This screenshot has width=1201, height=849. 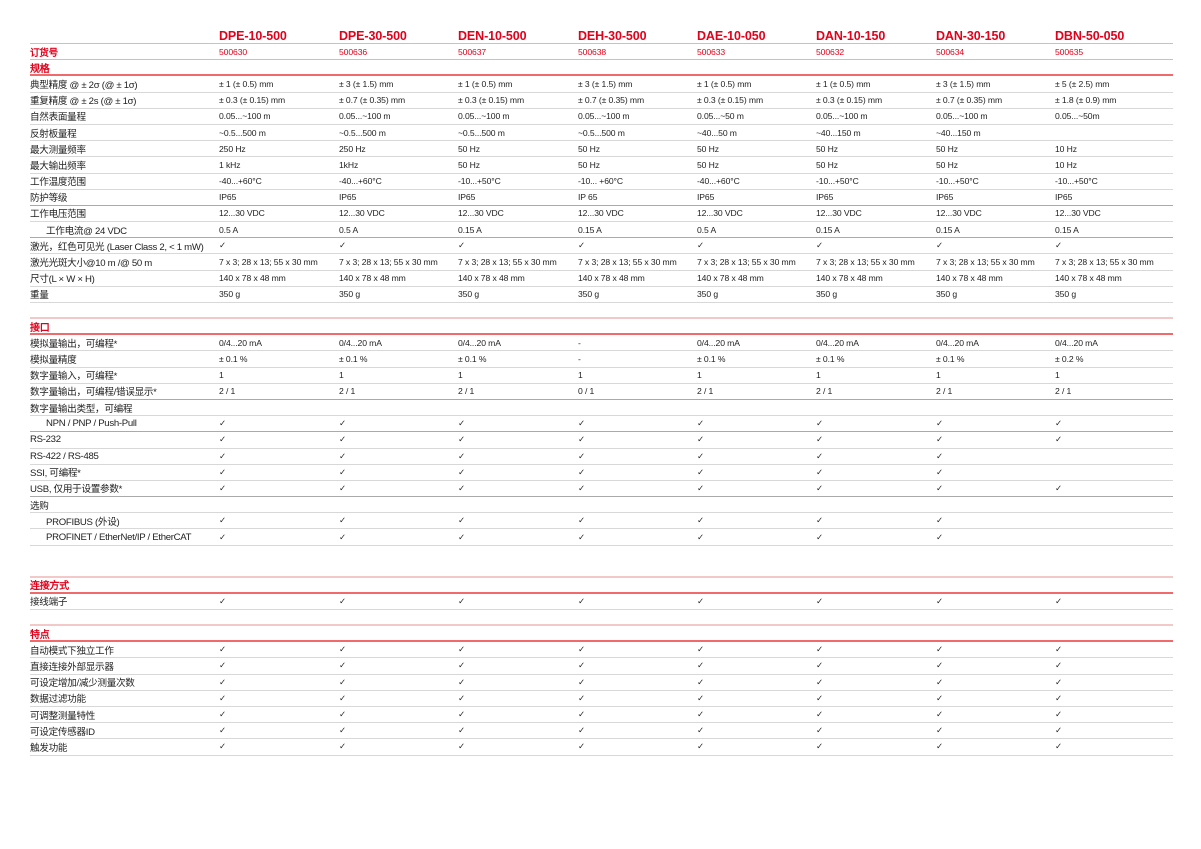 I want to click on row-label: 自然表面量程, so click(x=58, y=118).